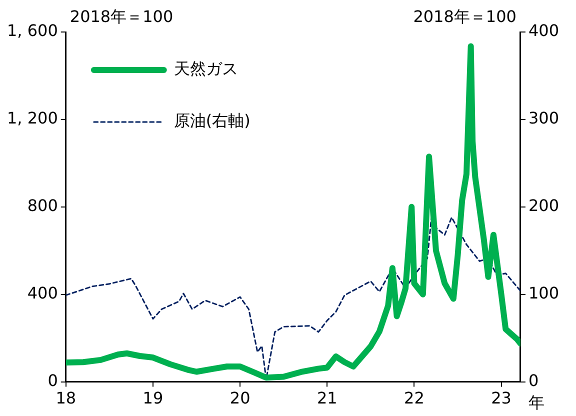  What do you see at coordinates (240, 398) in the screenshot?
I see `x-tick-label: 20` at bounding box center [240, 398].